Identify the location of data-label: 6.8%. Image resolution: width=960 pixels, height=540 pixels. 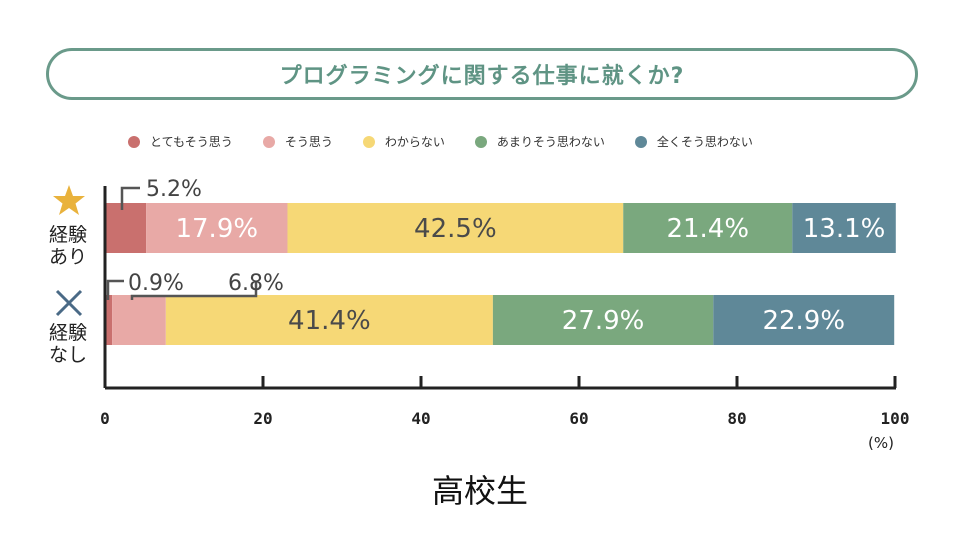
(256, 283).